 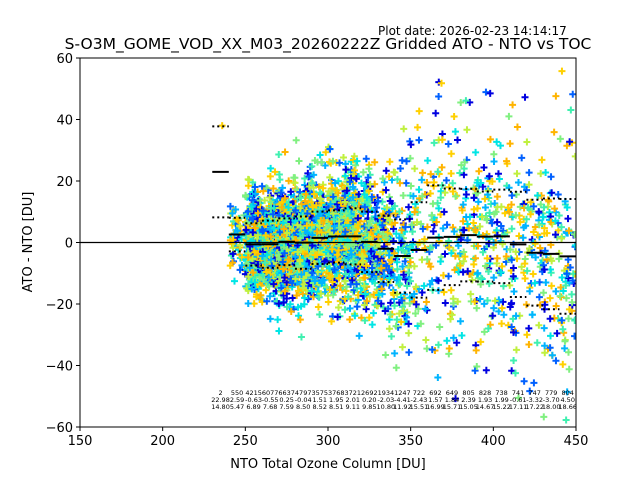 What do you see at coordinates (303, 407) in the screenshot?
I see `bin-std-label: 8.50` at bounding box center [303, 407].